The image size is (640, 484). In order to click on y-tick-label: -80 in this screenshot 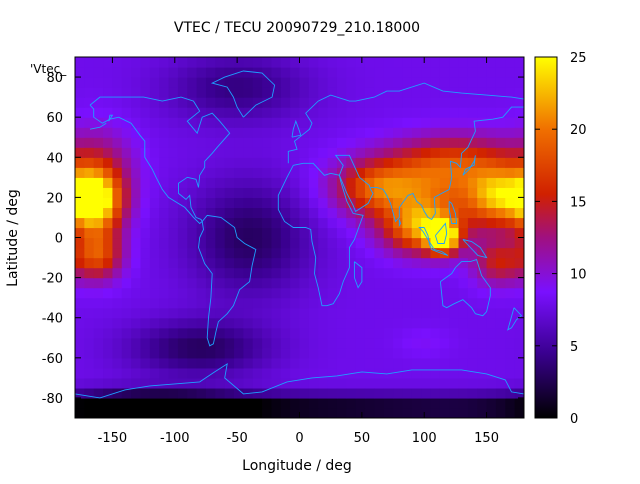, I will do `click(52, 399)`.